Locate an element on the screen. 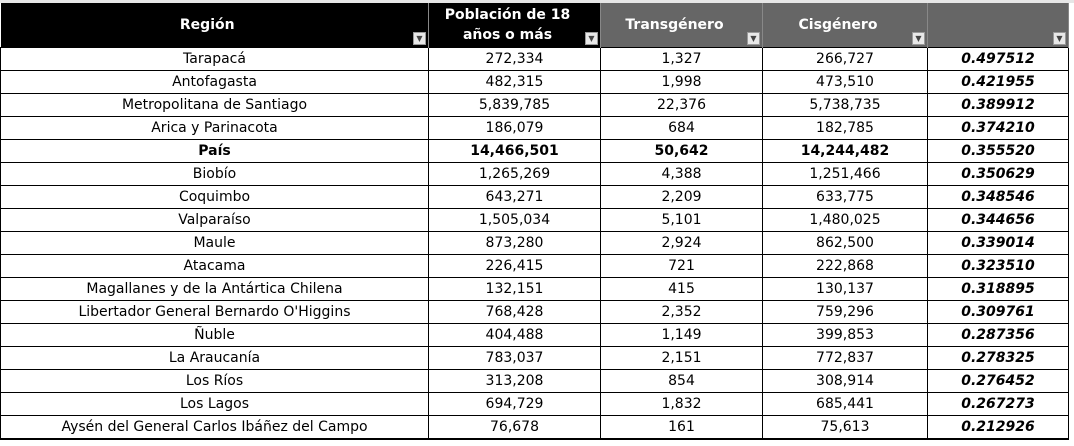 The image size is (1074, 446). cell-cisgender: 308,914 is located at coordinates (845, 381).